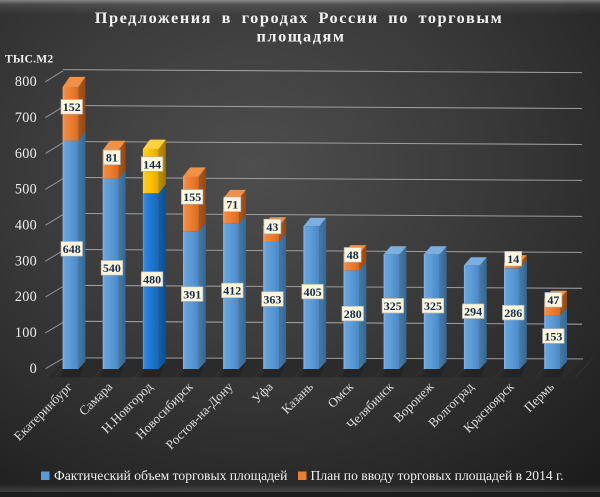  Describe the element at coordinates (26, 118) in the screenshot. I see `svg-text: 700` at that location.